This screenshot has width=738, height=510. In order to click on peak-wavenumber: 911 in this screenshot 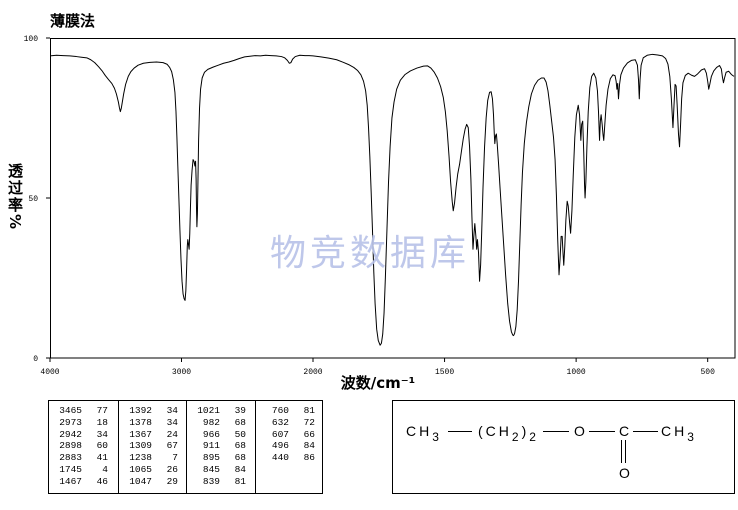, I will do `click(211, 446)`.